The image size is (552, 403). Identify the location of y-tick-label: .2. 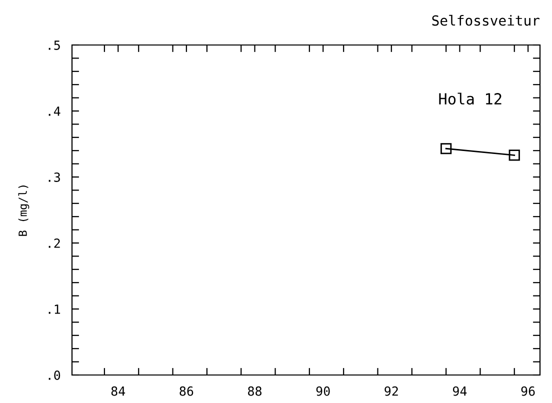
(54, 243).